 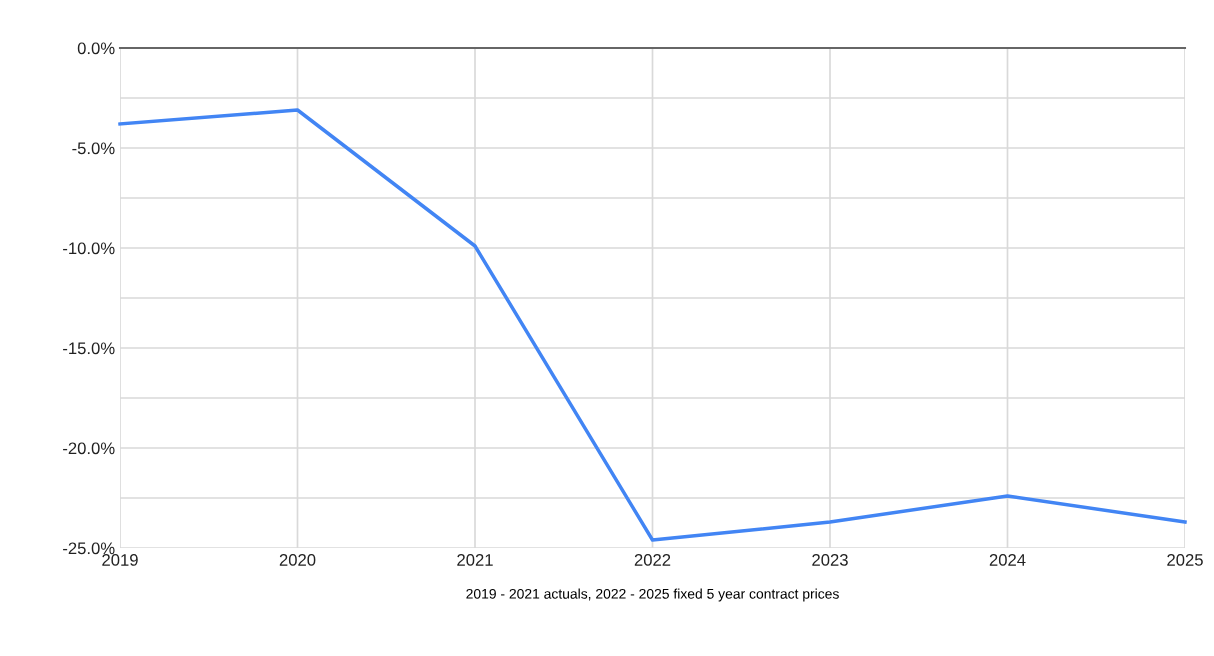 I want to click on y-tick-label: 0.0%, so click(x=96, y=48).